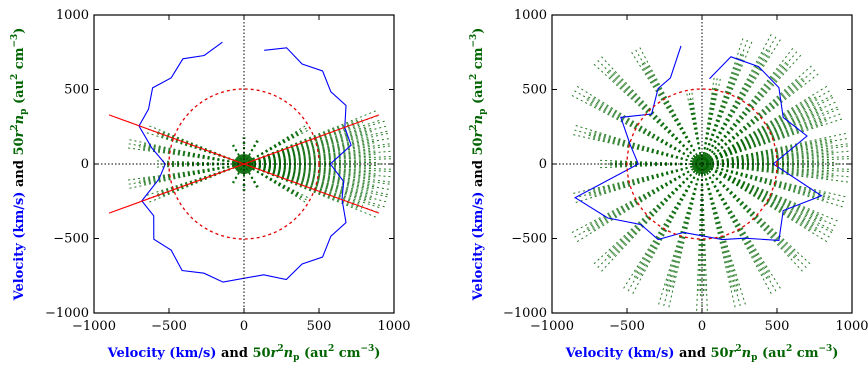 This screenshot has width=868, height=365. I want to click on right-xtick-label: −500, so click(627, 326).